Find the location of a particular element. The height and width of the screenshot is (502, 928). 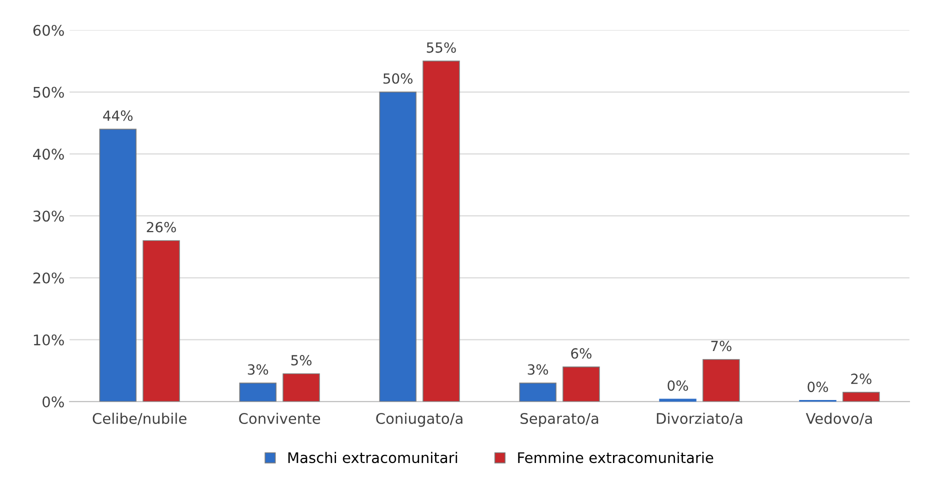

y-tick-label: 60% is located at coordinates (48, 30).